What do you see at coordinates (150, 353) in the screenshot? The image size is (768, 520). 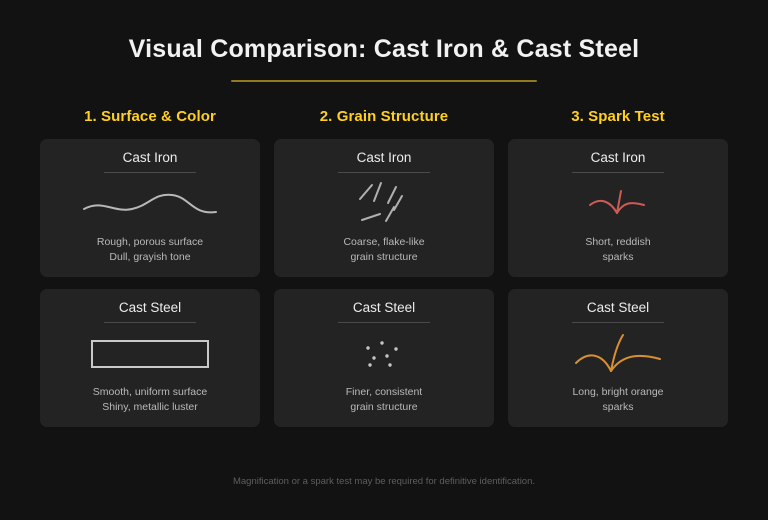 I see `rectangle-bar-icon` at bounding box center [150, 353].